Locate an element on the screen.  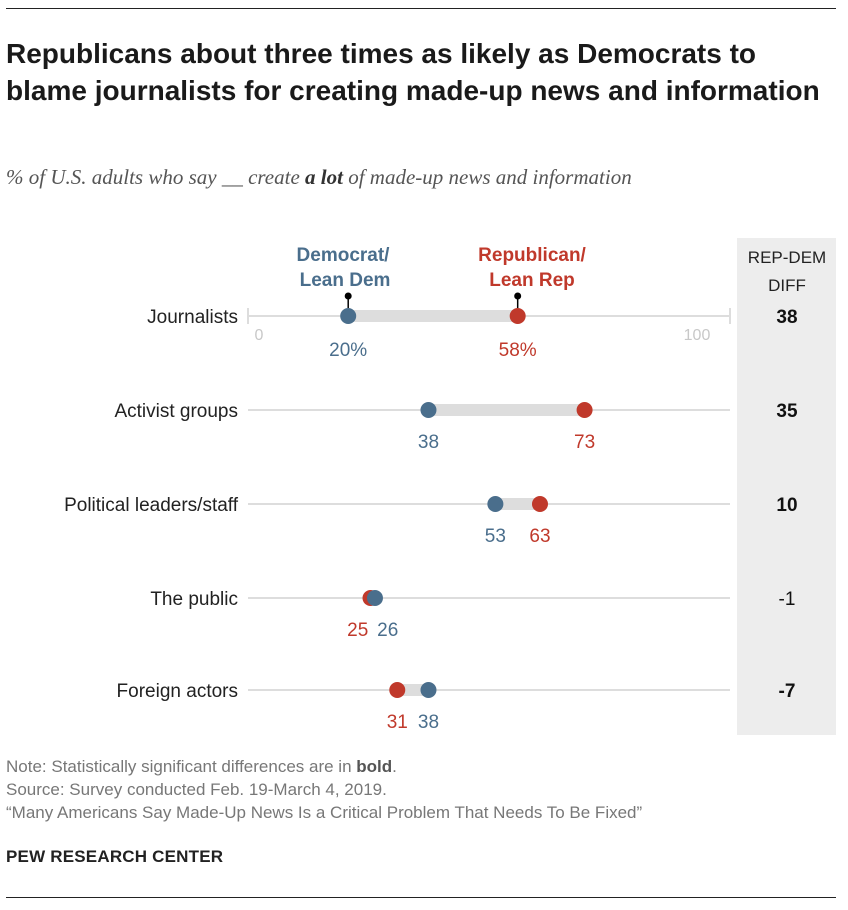
category-label: Political leaders/staff is located at coordinates (151, 505).